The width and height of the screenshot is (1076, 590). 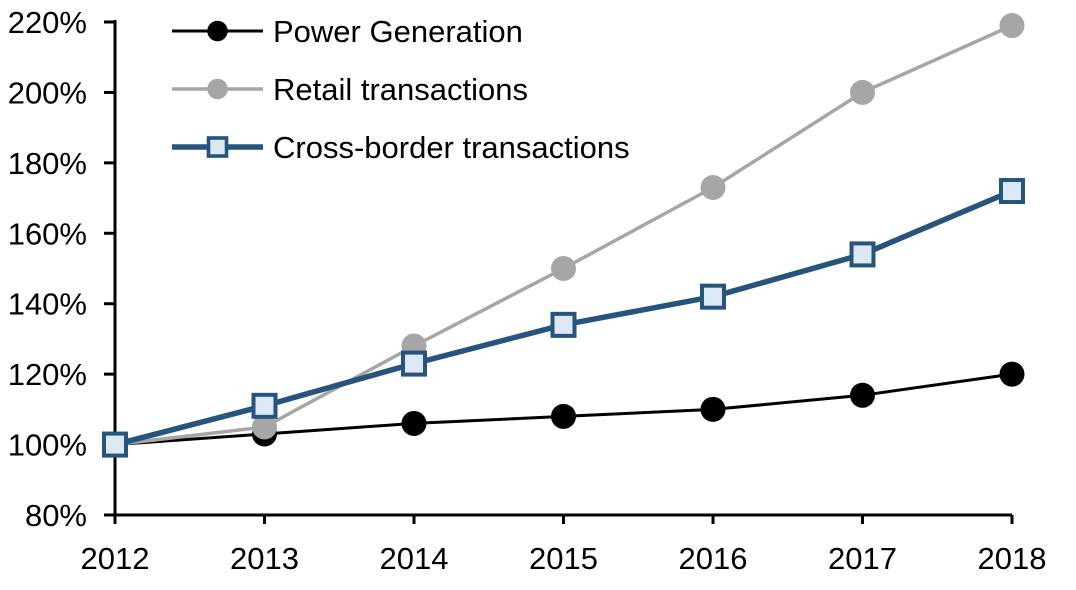 What do you see at coordinates (47, 163) in the screenshot?
I see `y-tick-label: 180%` at bounding box center [47, 163].